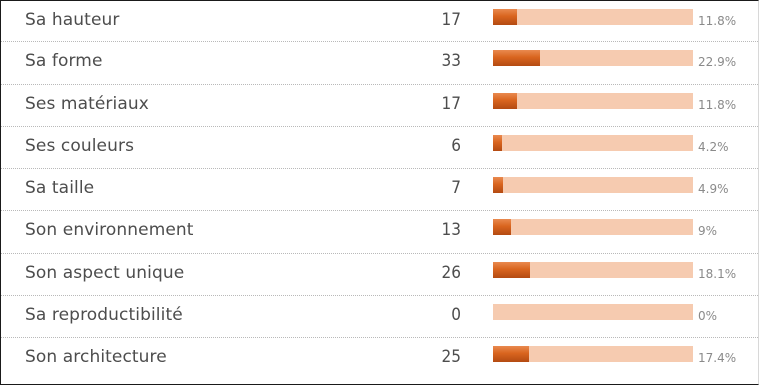 This screenshot has height=385, width=759. What do you see at coordinates (379, 360) in the screenshot?
I see `table-row: Son architecture 25 17.4%` at bounding box center [379, 360].